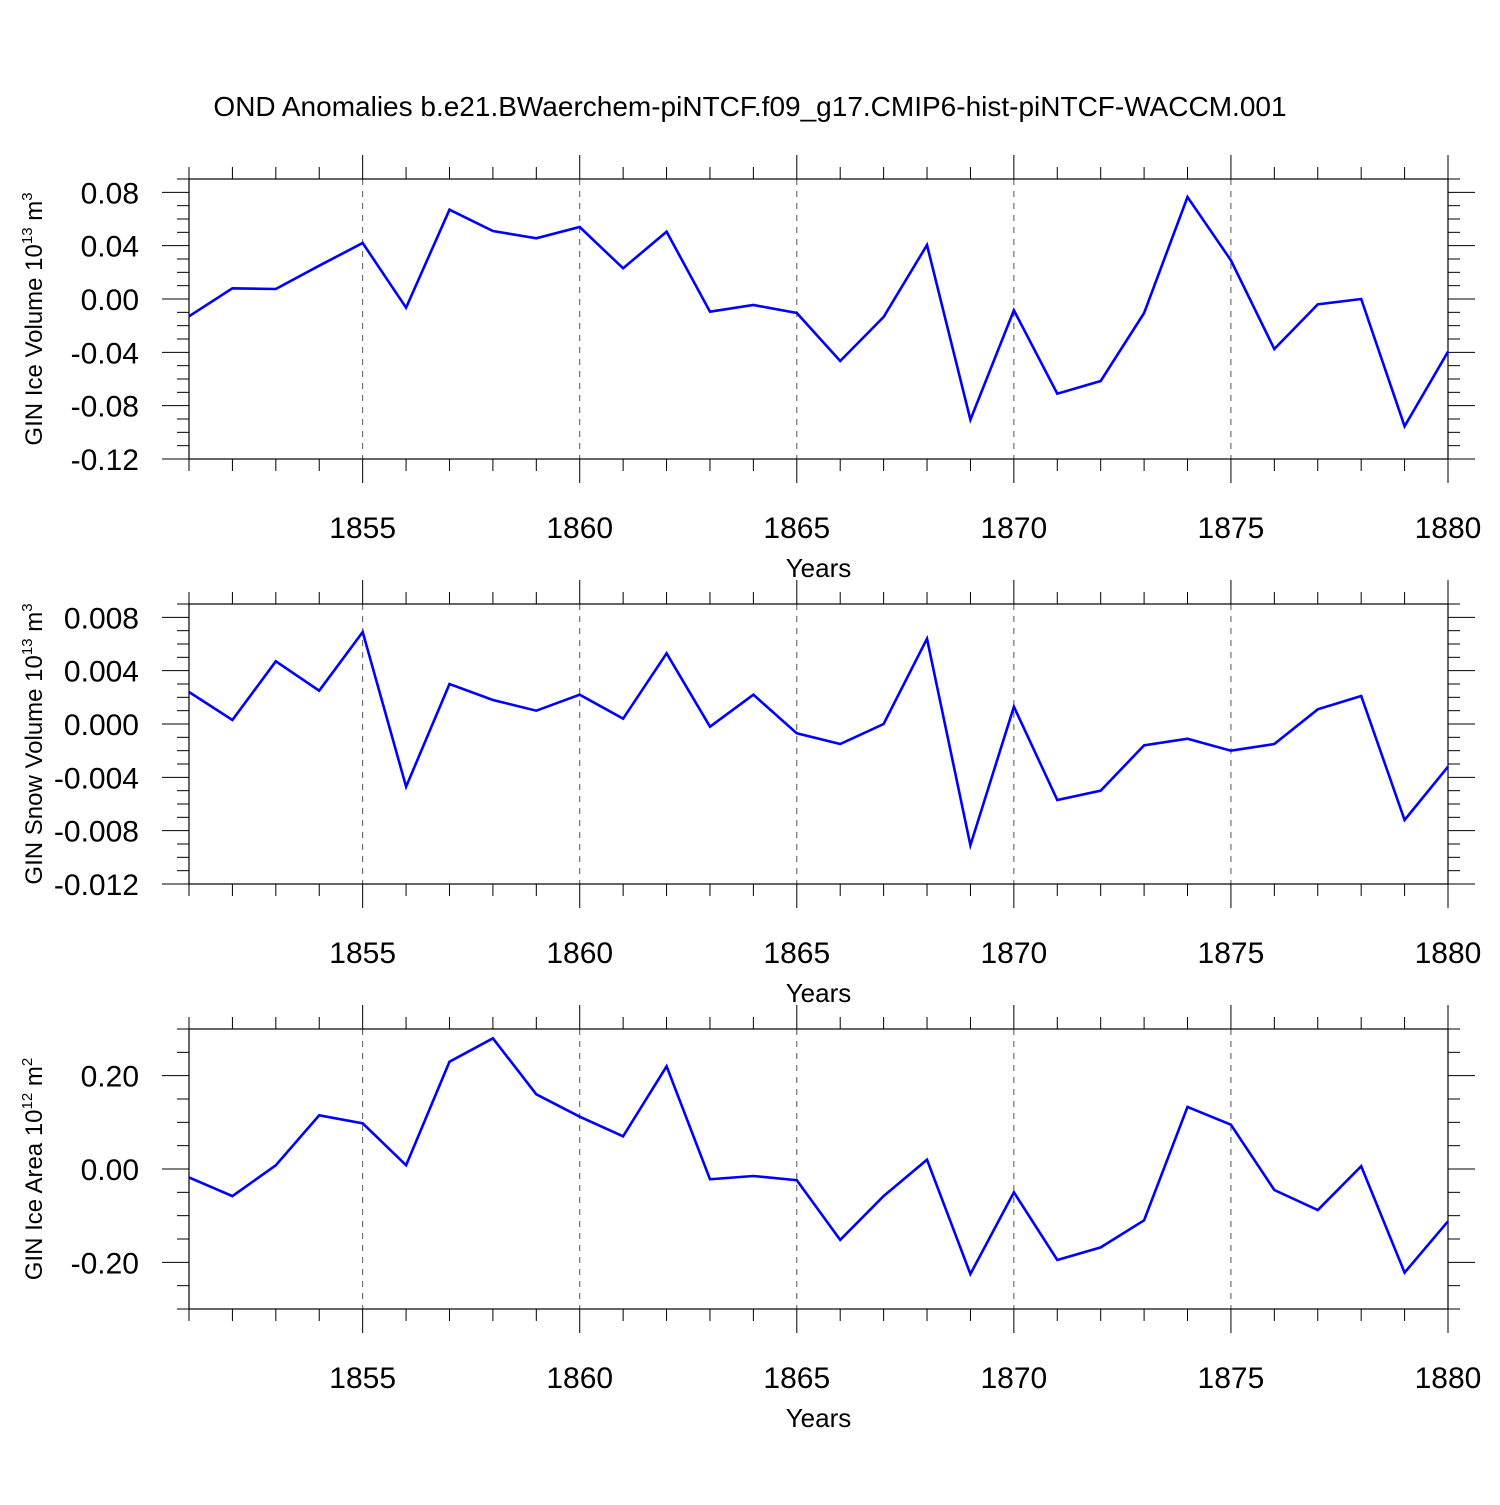 This screenshot has height=1505, width=1500. I want to click on y-axis-label-exponent: 12, so click(27, 1101).